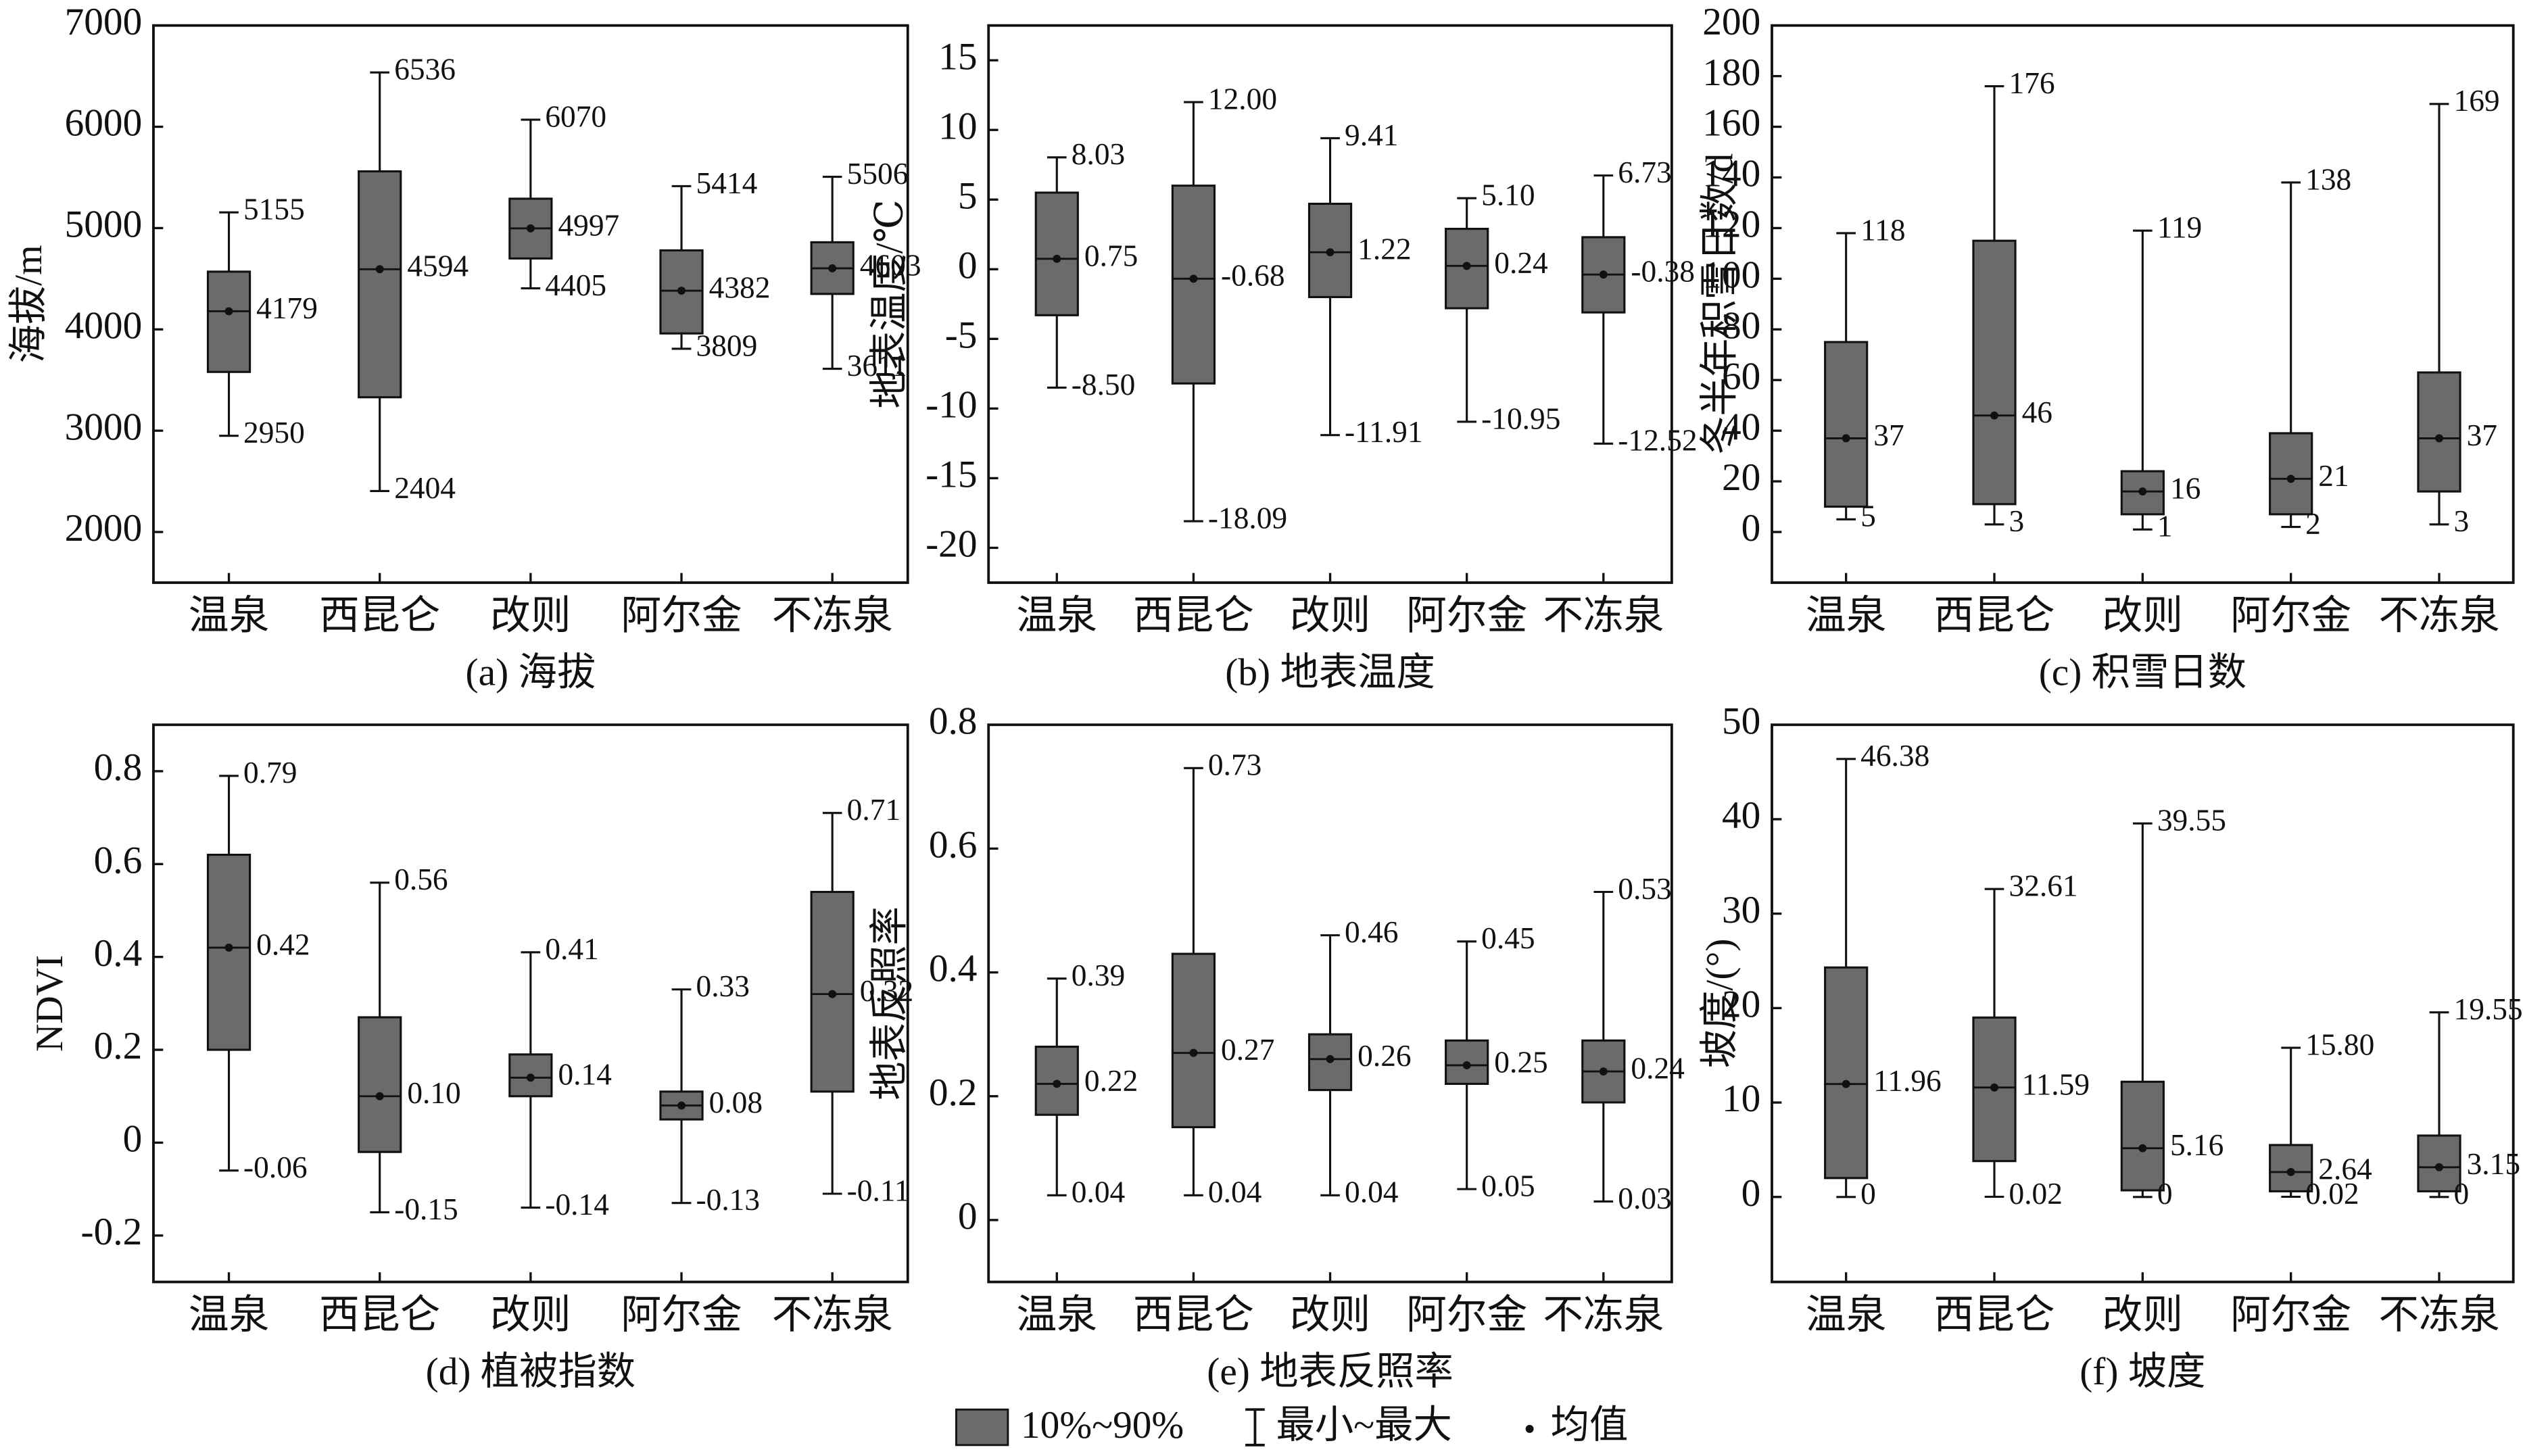 Image resolution: width=2523 pixels, height=1456 pixels. What do you see at coordinates (1466, 615) in the screenshot?
I see `x-tick-label: 阿尔金` at bounding box center [1466, 615].